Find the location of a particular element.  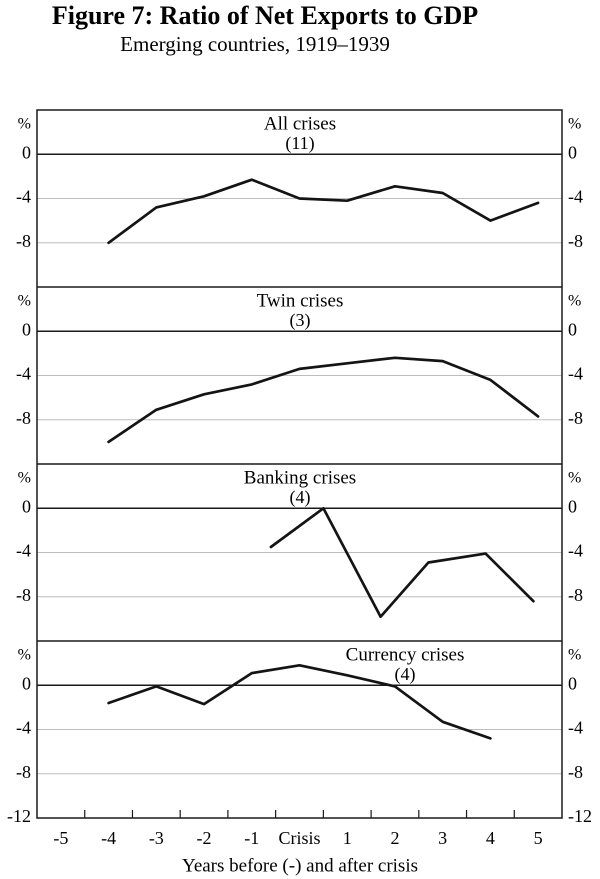

x-tick-label: 3 is located at coordinates (442, 838).